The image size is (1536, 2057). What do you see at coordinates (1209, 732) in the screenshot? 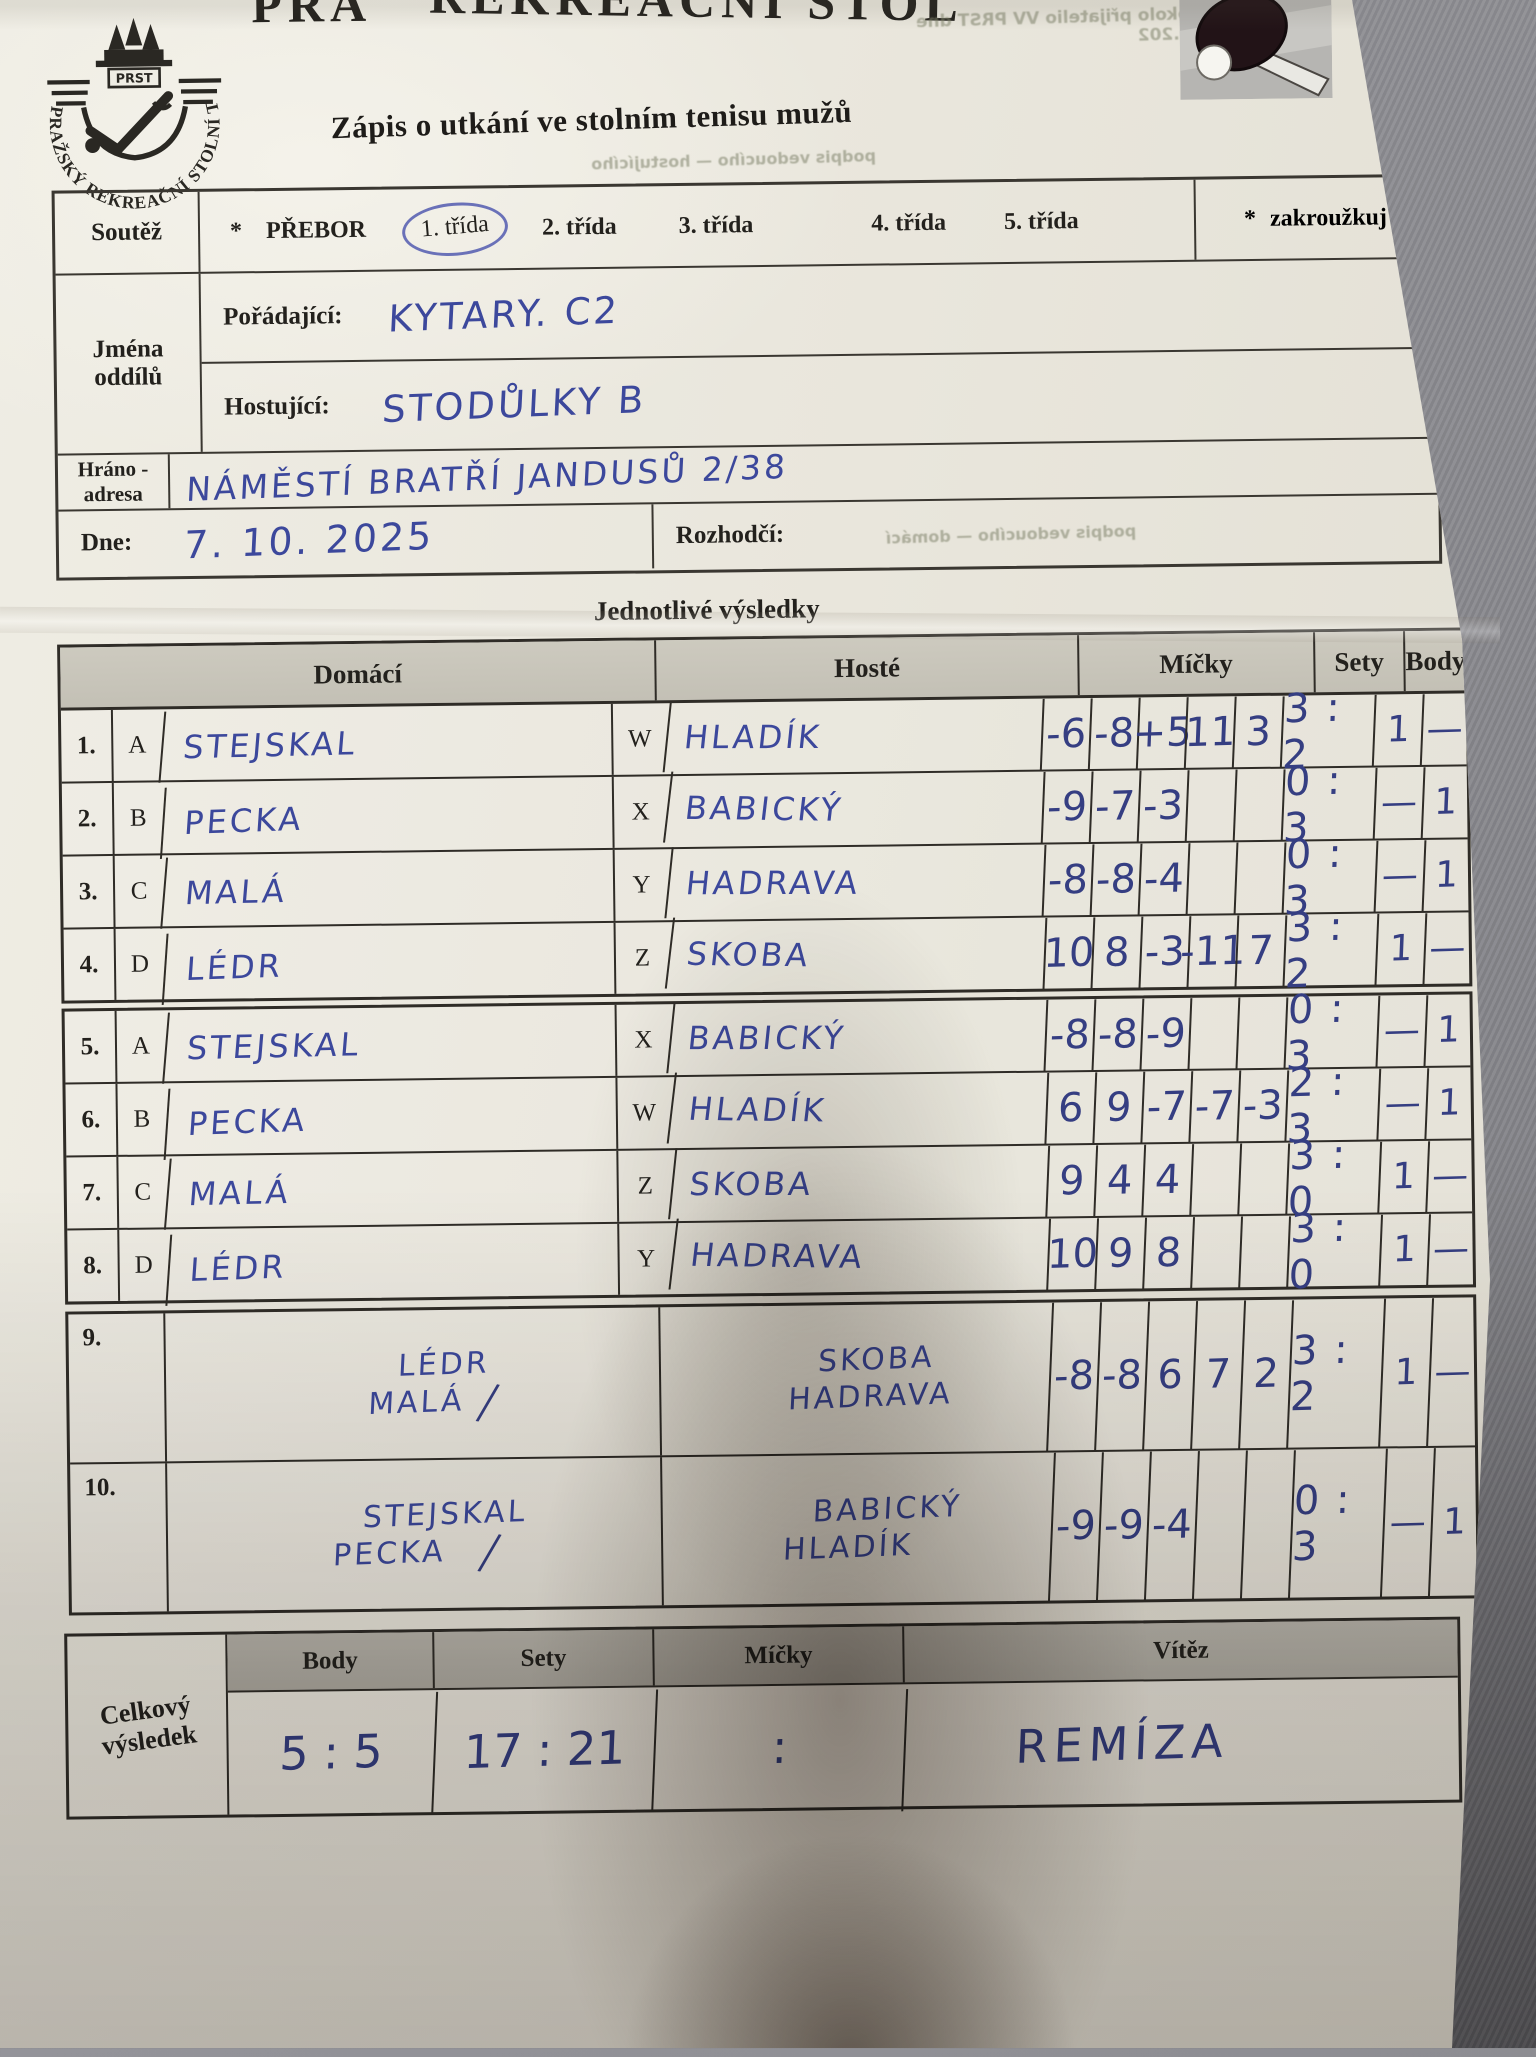
I see `balls-set4: 11` at bounding box center [1209, 732].